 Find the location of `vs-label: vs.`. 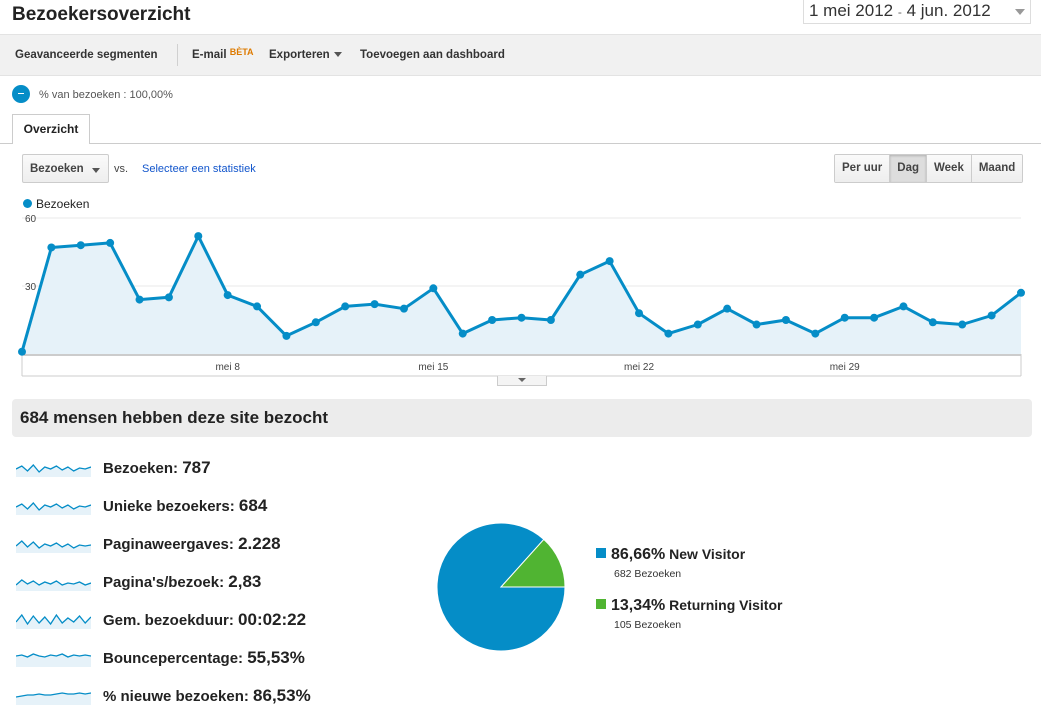

vs-label: vs. is located at coordinates (121, 169).